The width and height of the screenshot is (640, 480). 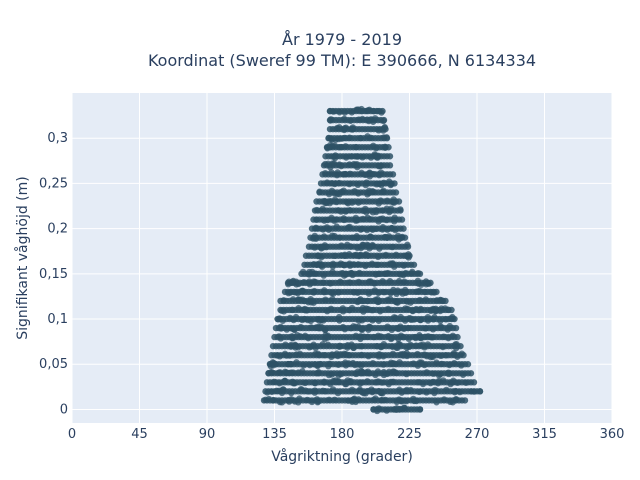 I want to click on x-tick-label: 90, so click(x=207, y=434).